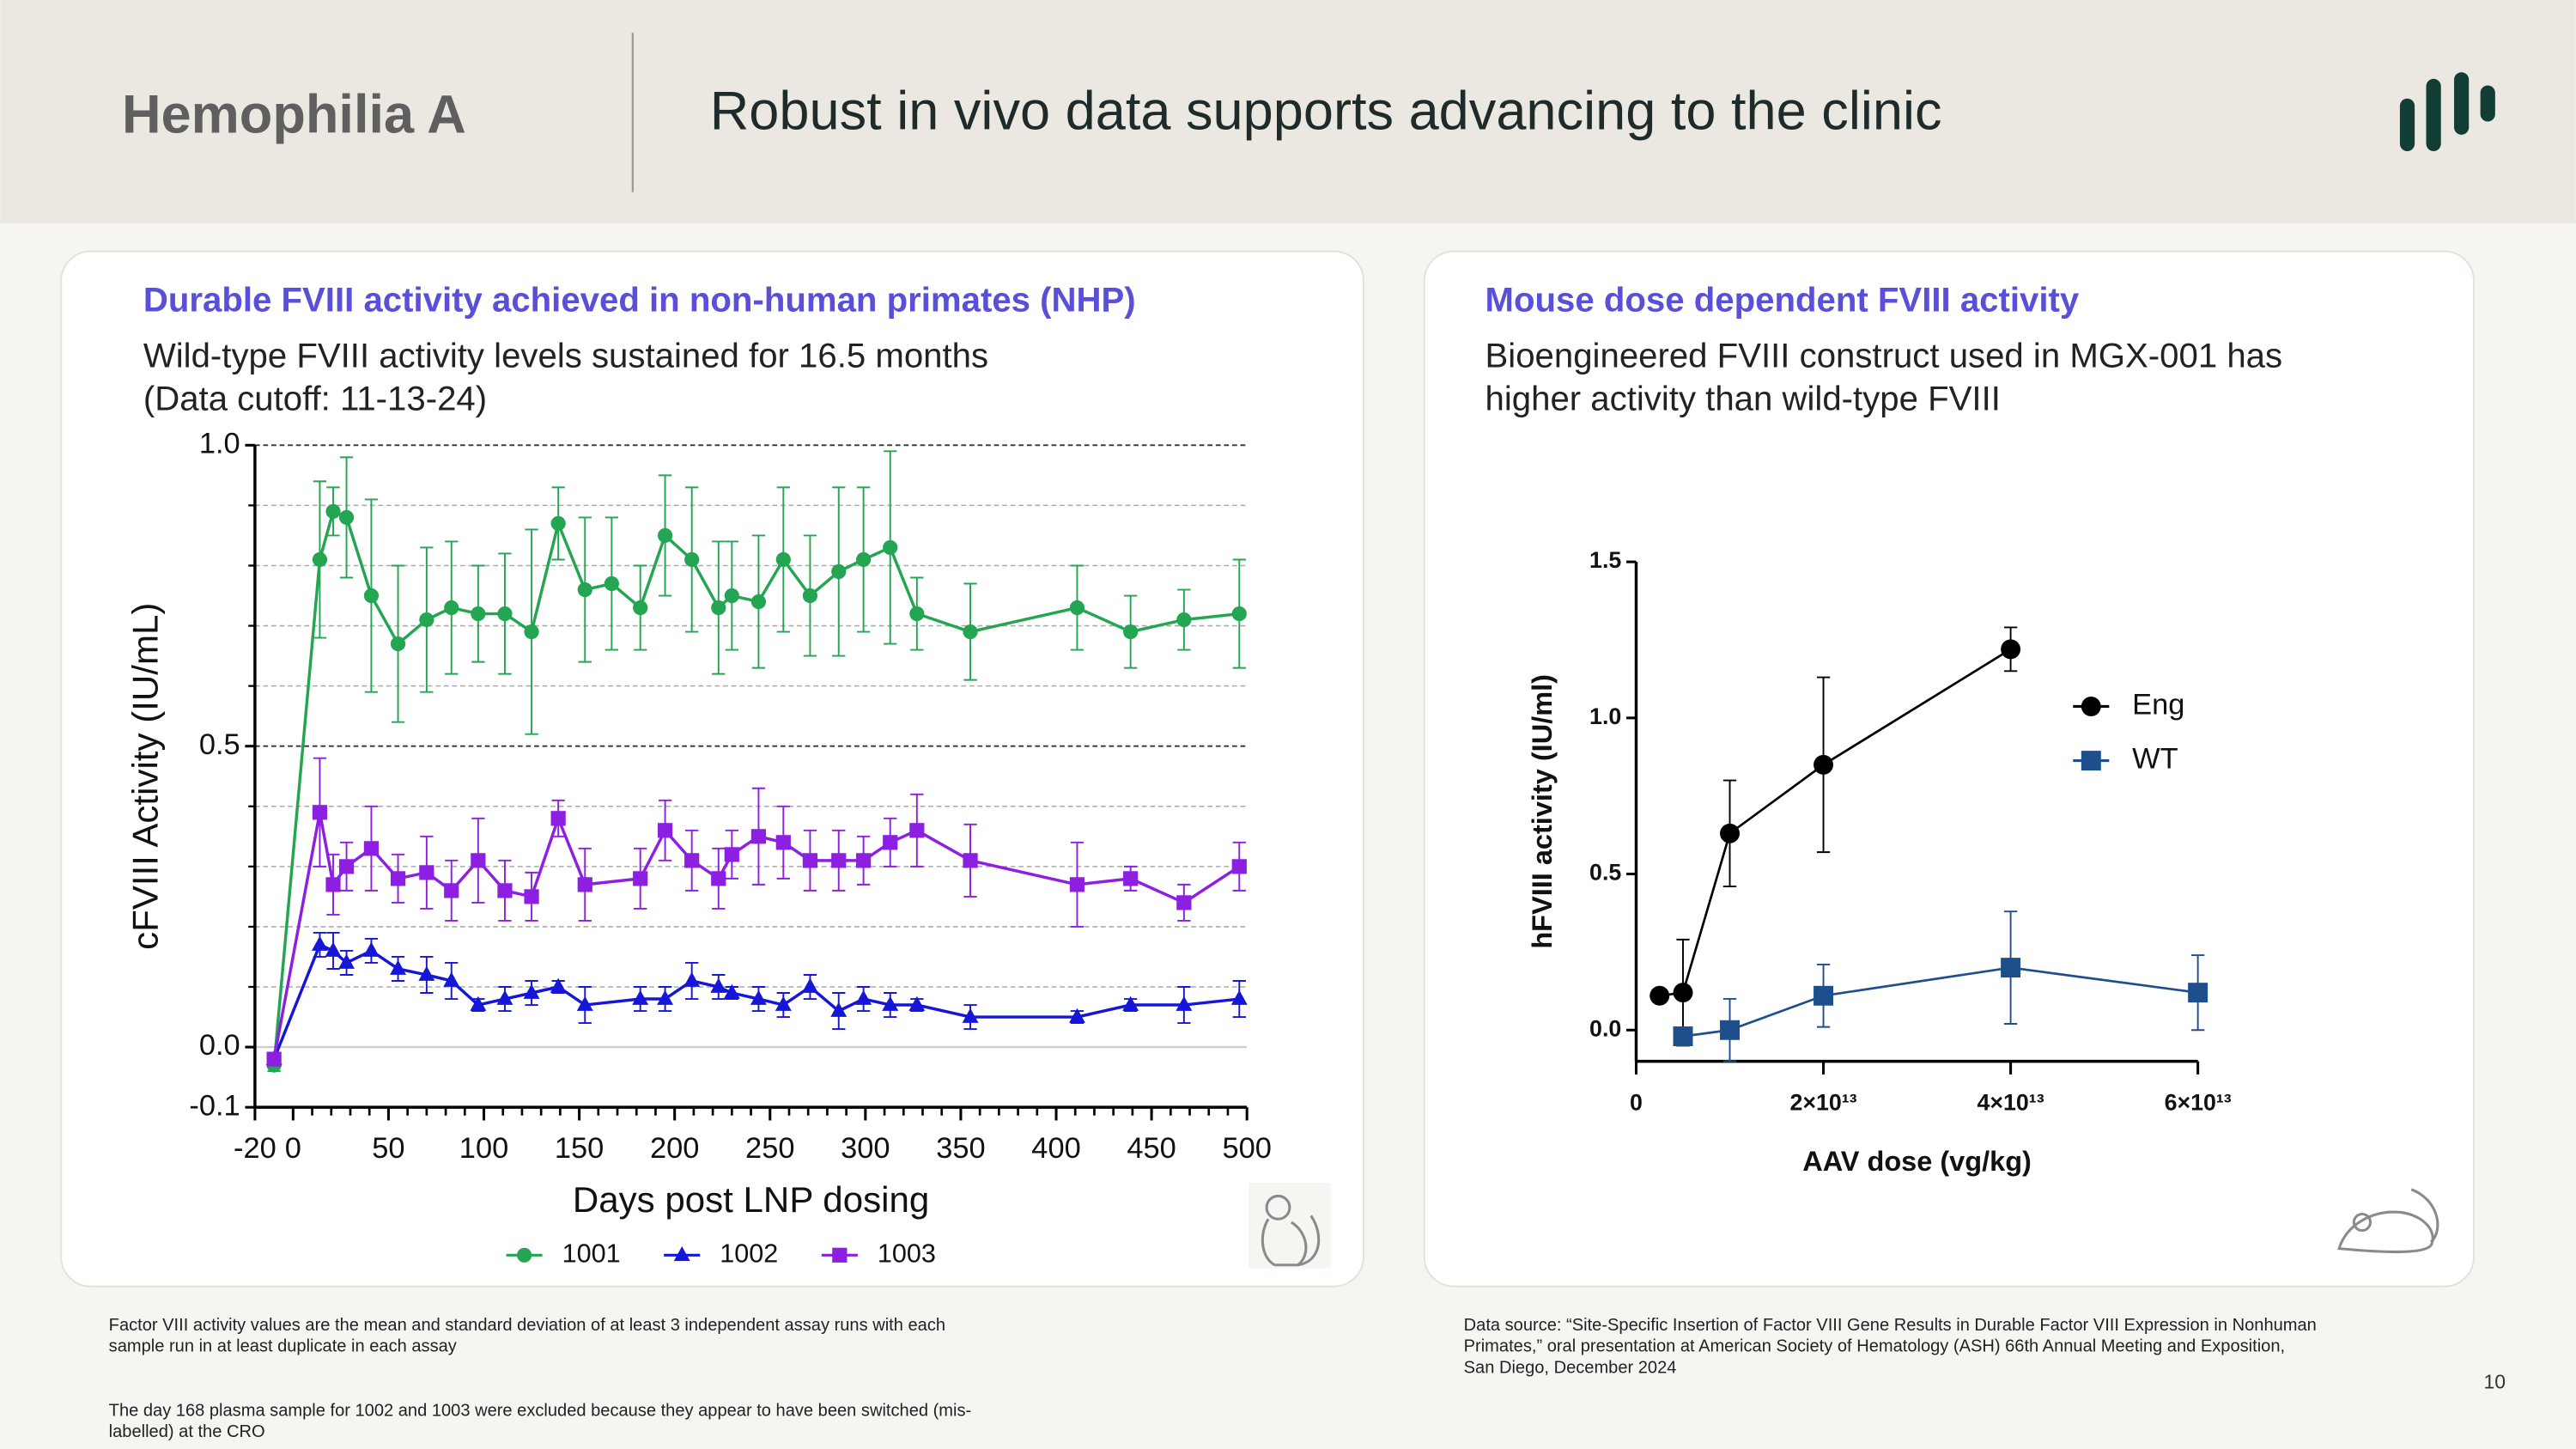 The height and width of the screenshot is (1449, 2576). I want to click on x-tick-label: 2×10¹³, so click(1822, 1102).